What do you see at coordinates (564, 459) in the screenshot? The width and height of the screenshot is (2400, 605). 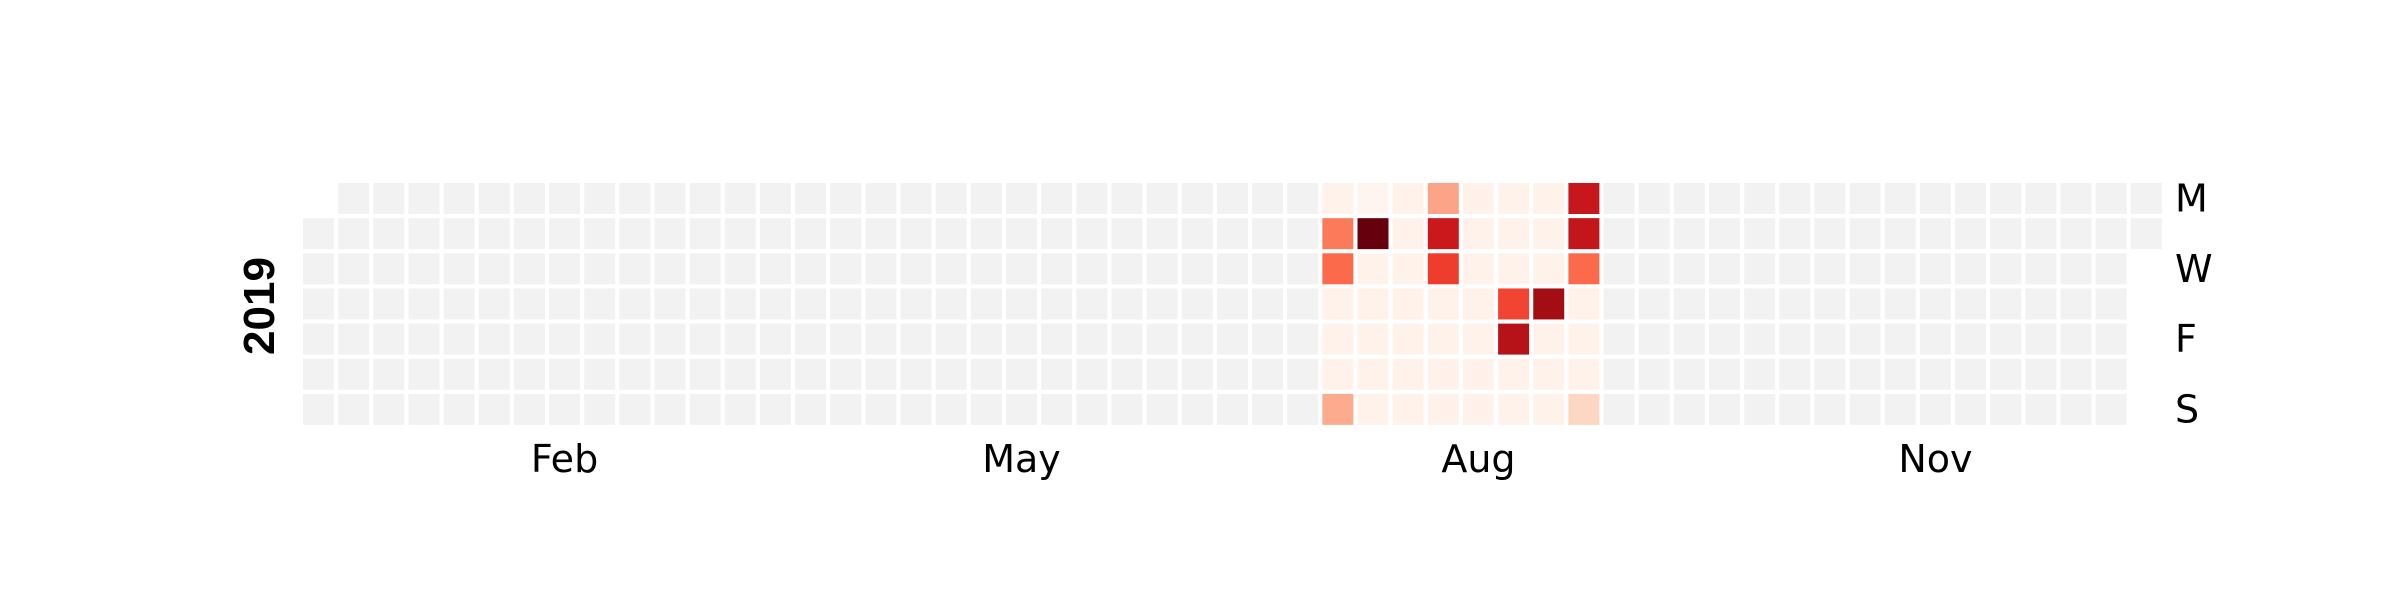 I see `month-tick-label: Feb` at bounding box center [564, 459].